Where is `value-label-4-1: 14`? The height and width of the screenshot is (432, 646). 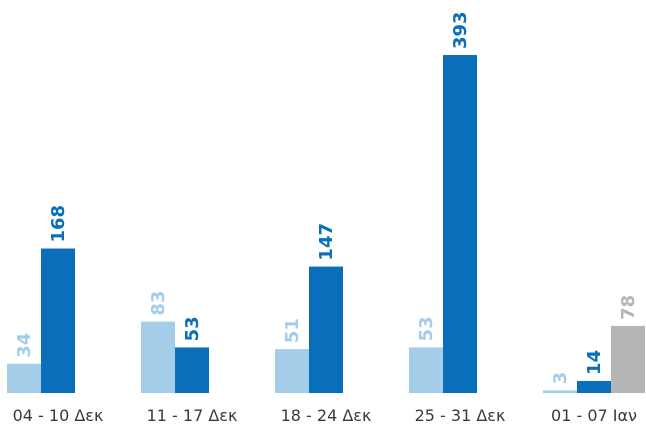
value-label-4-1: 14 is located at coordinates (594, 362).